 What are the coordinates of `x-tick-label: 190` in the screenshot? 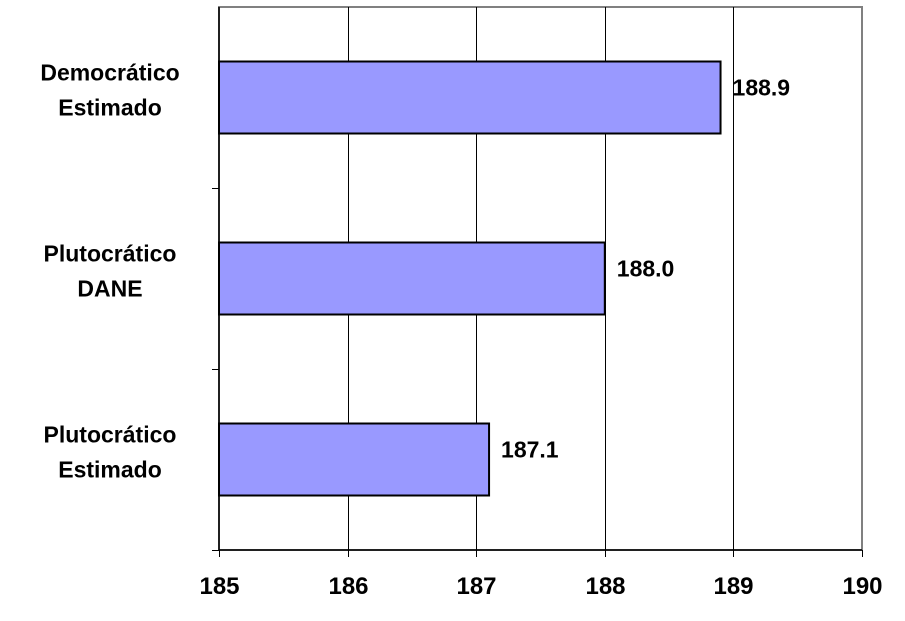 It's located at (862, 586).